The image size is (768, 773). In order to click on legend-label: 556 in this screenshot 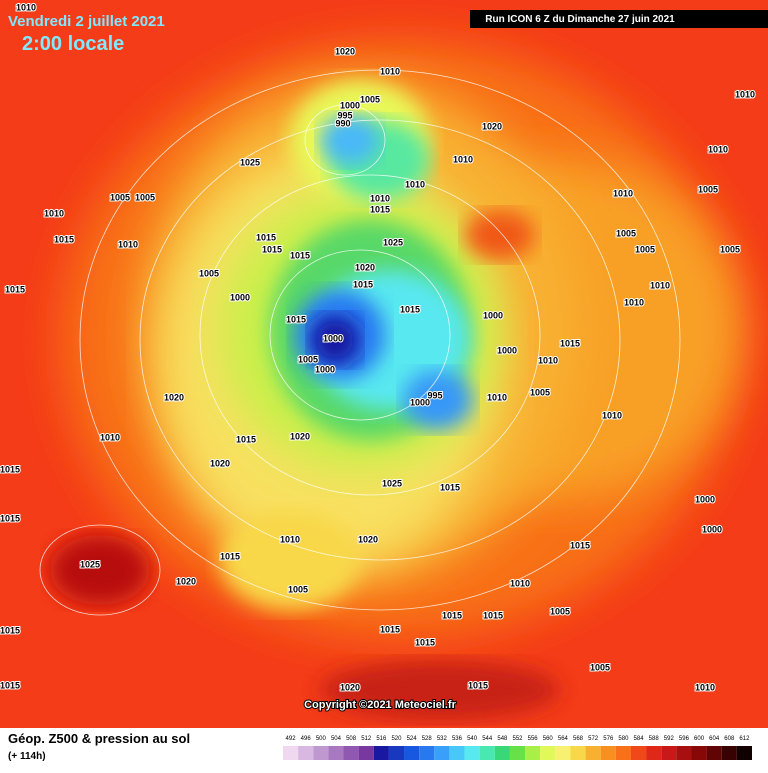, I will do `click(533, 739)`.